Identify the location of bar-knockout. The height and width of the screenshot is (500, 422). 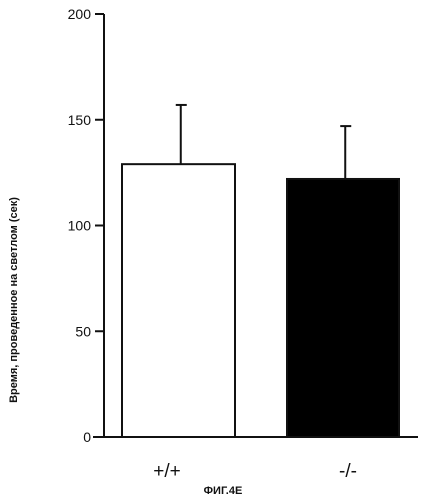
(343, 308).